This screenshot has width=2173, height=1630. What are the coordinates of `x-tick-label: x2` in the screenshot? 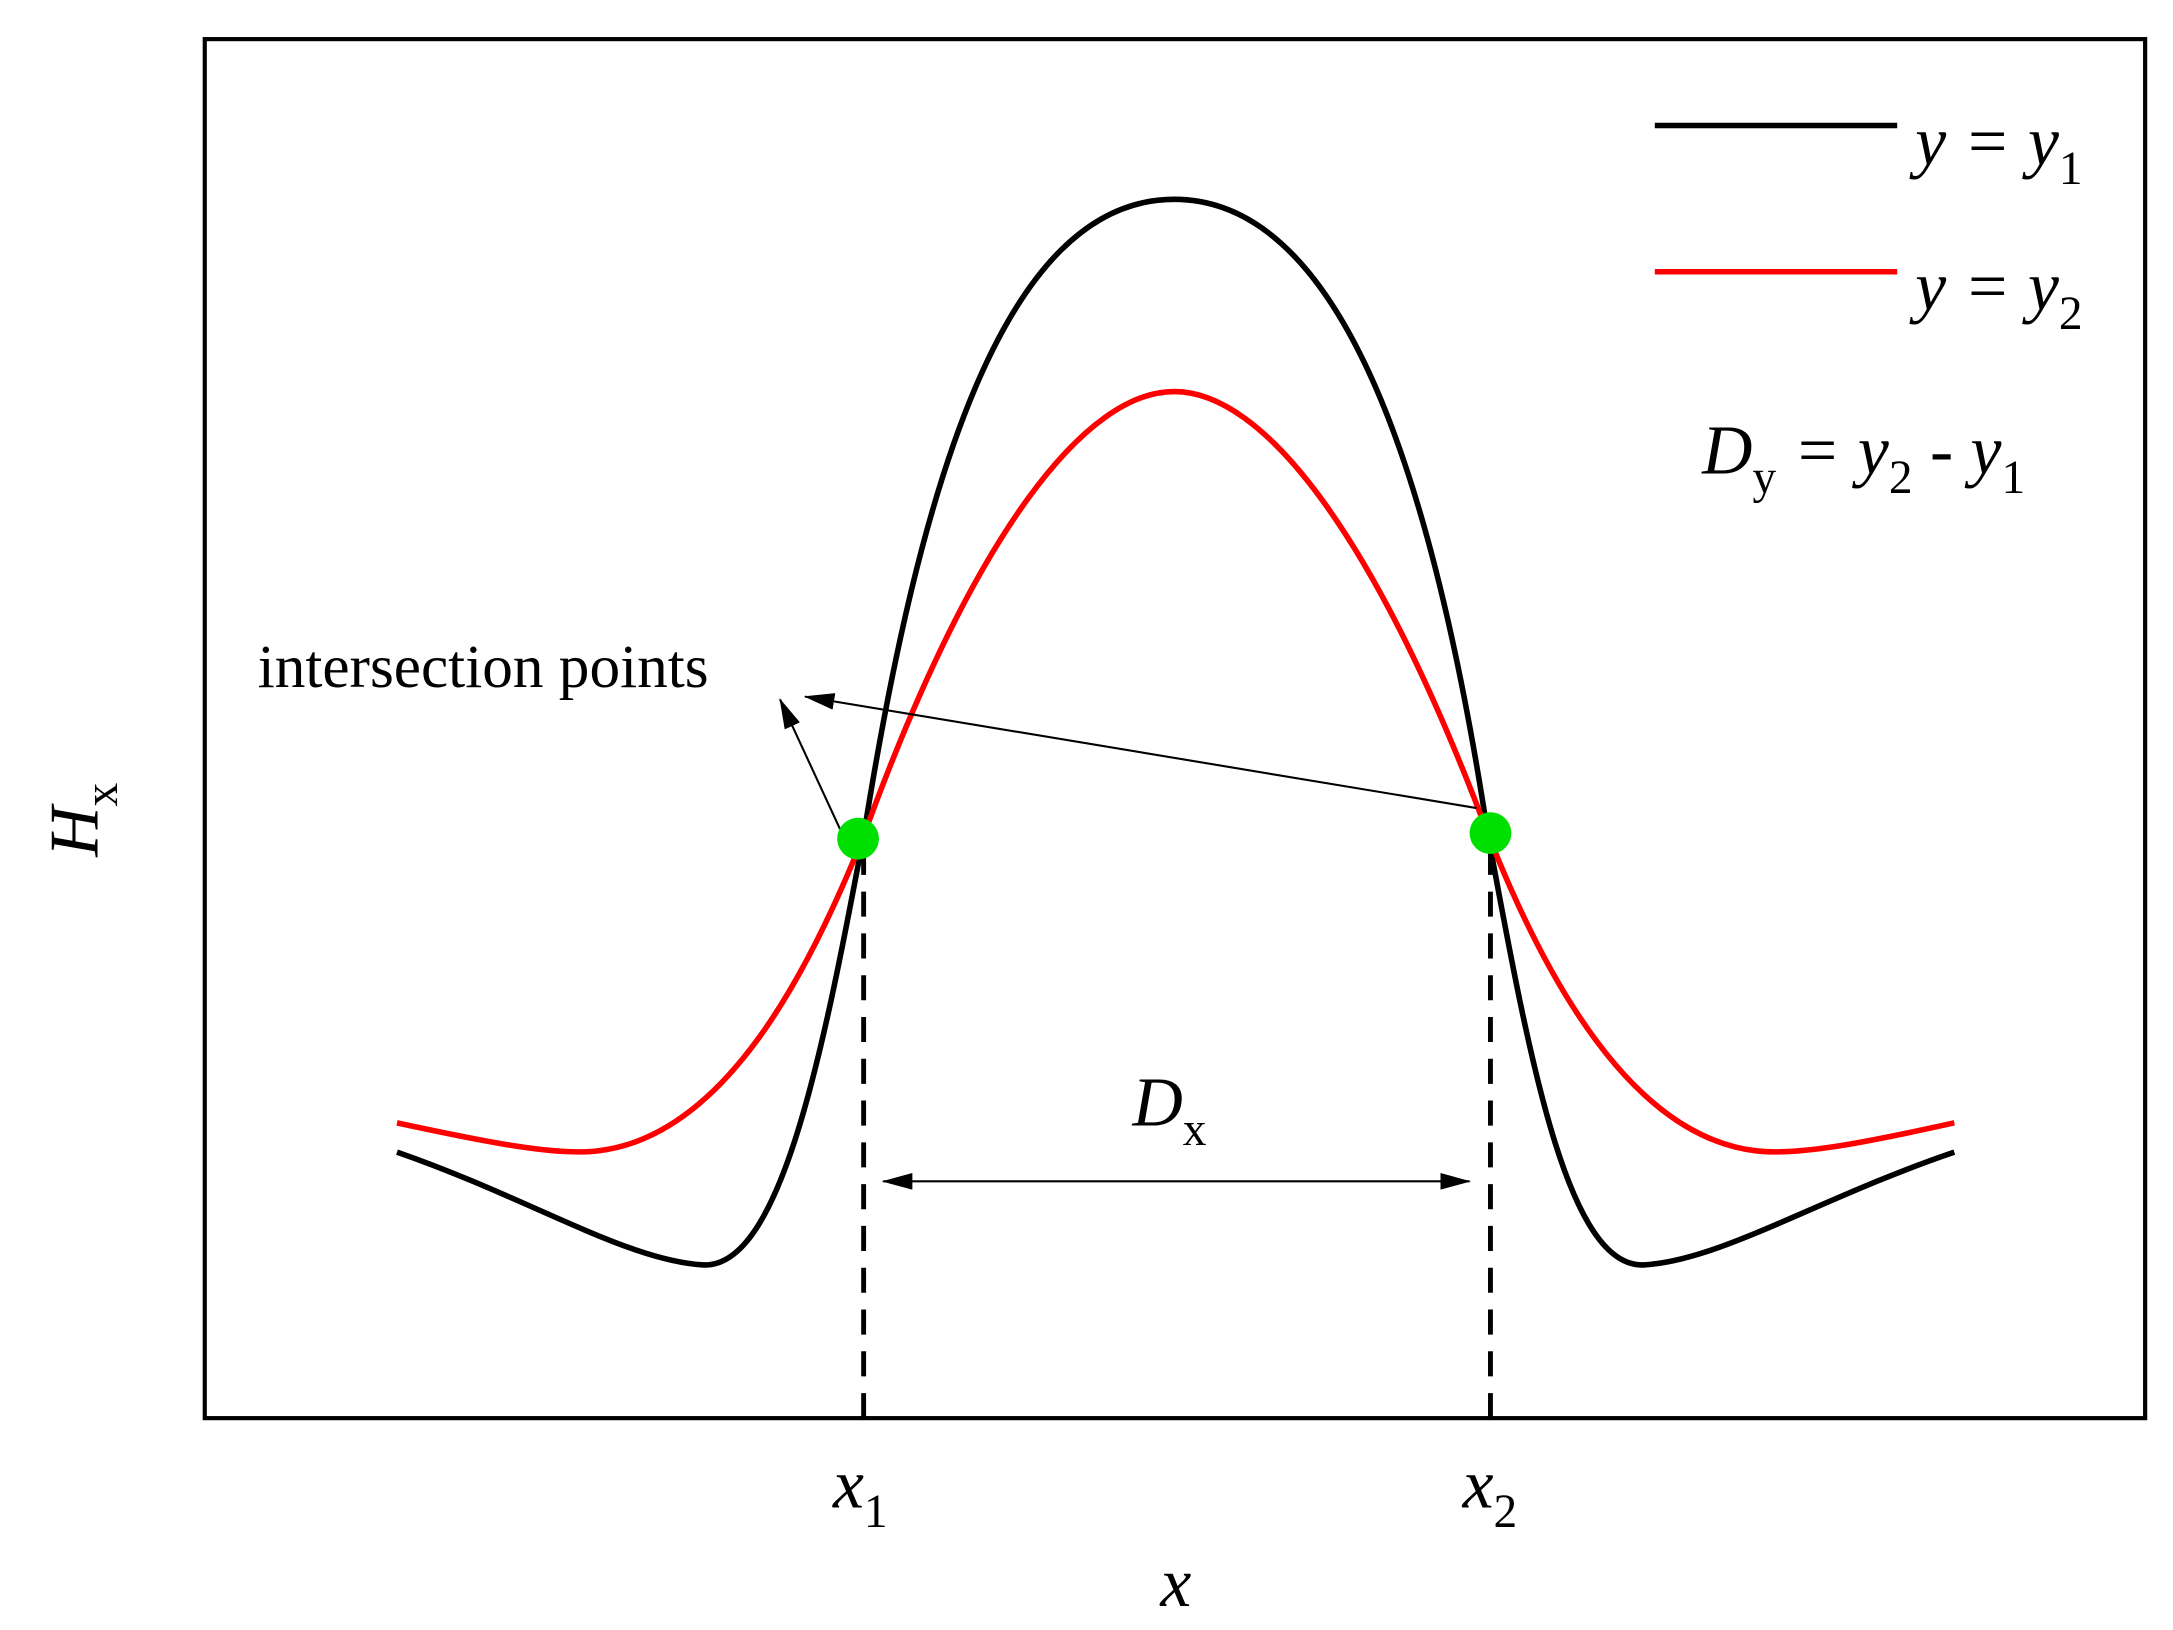 It's located at (1490, 1492).